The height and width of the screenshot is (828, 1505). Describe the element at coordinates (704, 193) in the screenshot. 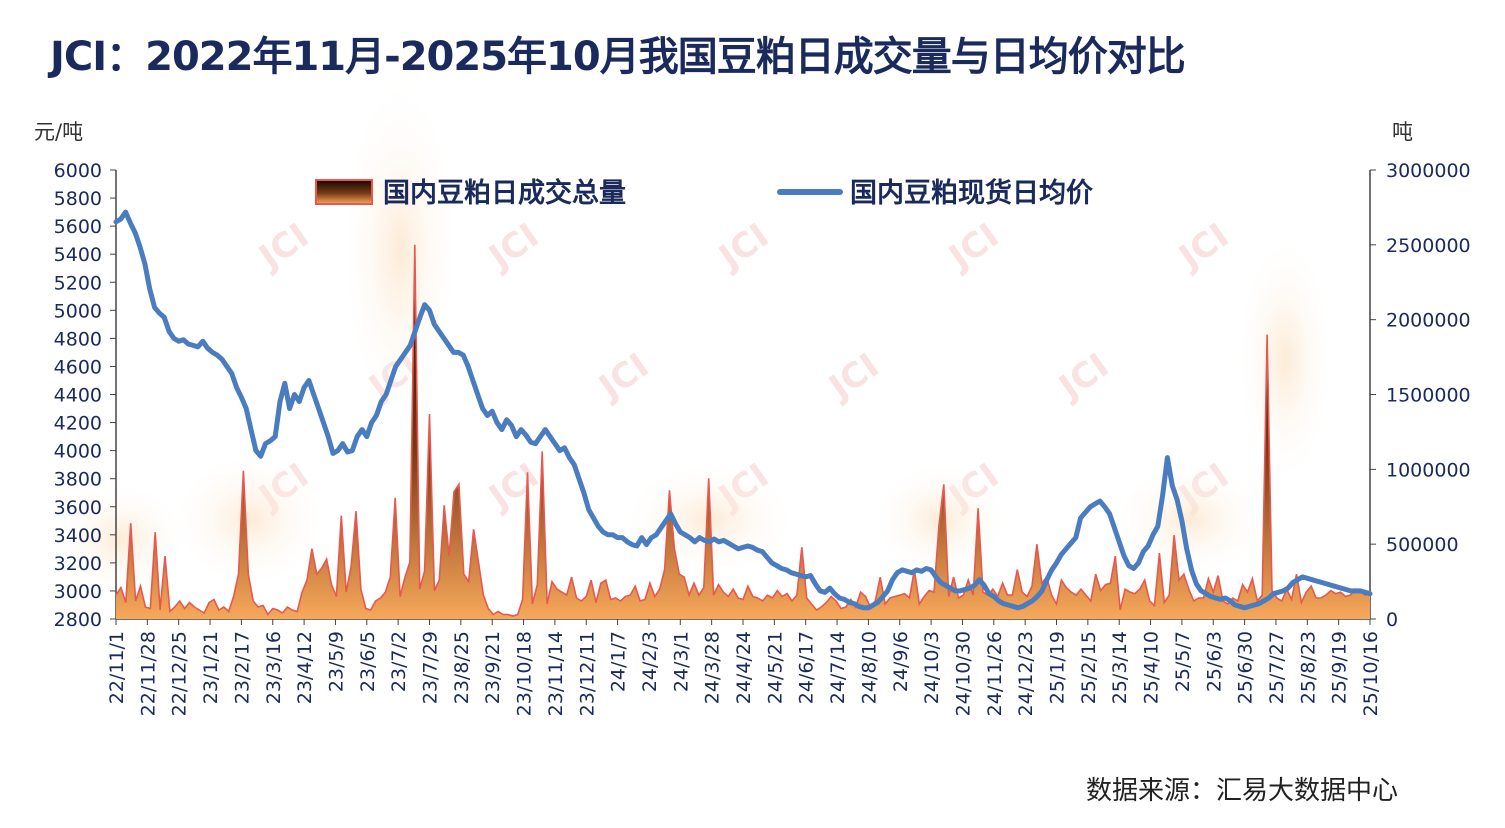

I see `legend: 国内豆粕日成交总量 国内豆粕现货日均价` at that location.